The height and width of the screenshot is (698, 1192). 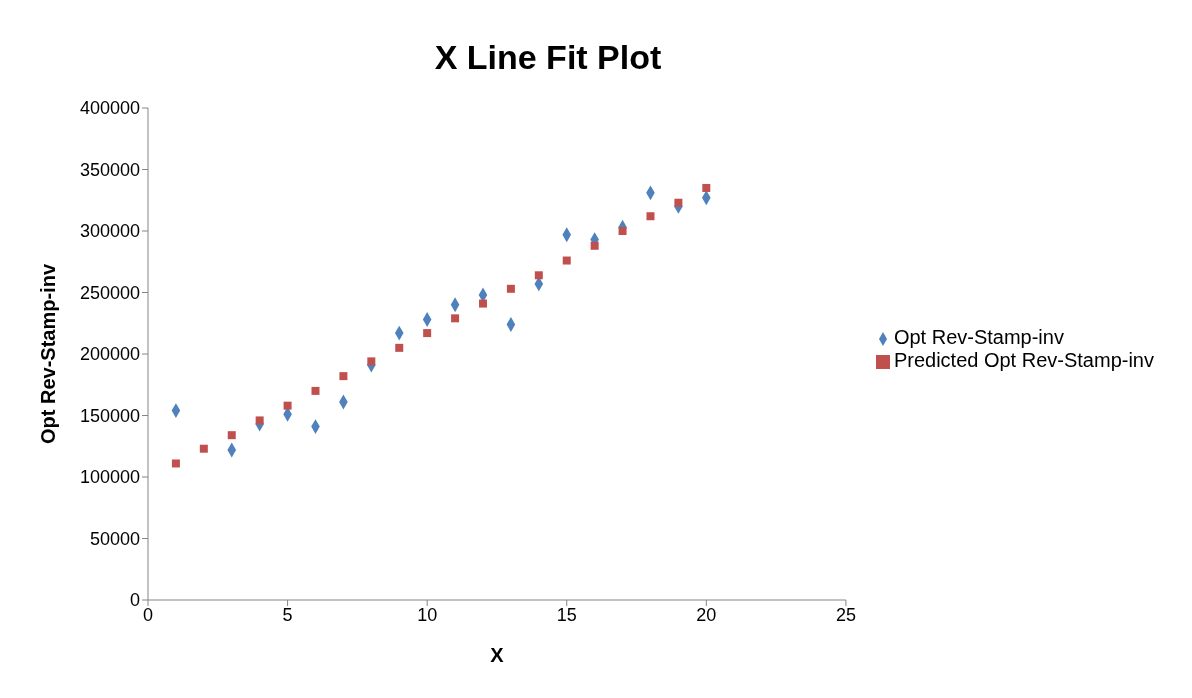 I want to click on y-axis-title: Opt Rev-Stamp-inv, so click(x=48, y=354).